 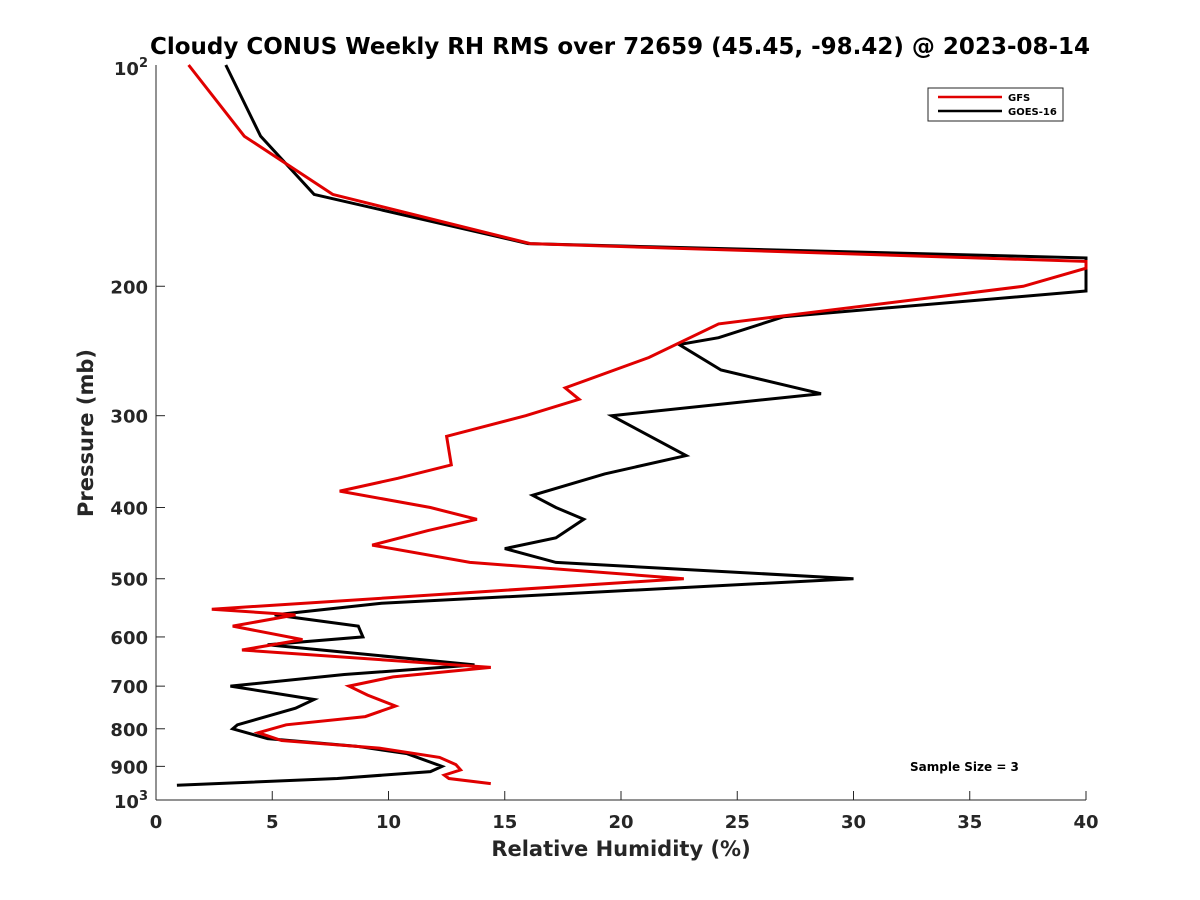 What do you see at coordinates (964, 767) in the screenshot?
I see `sample-size-annotation: Sample Size = 3` at bounding box center [964, 767].